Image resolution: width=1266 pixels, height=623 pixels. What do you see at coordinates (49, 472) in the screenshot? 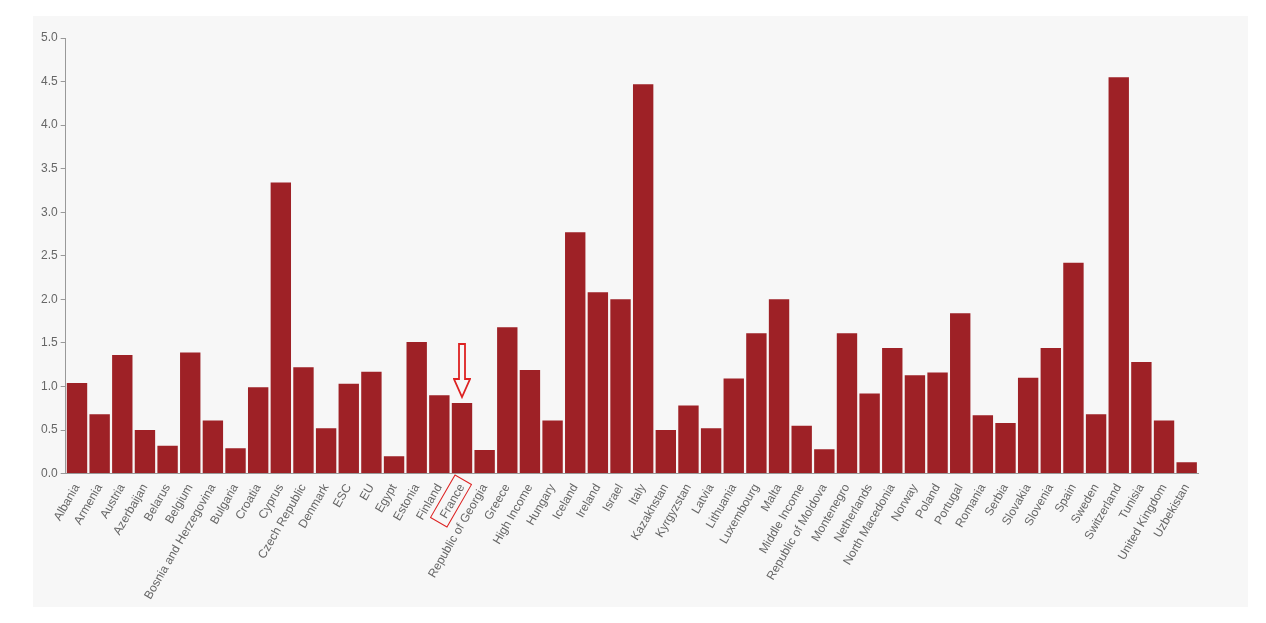
I see `y-tick-label: 0.0` at bounding box center [49, 472].